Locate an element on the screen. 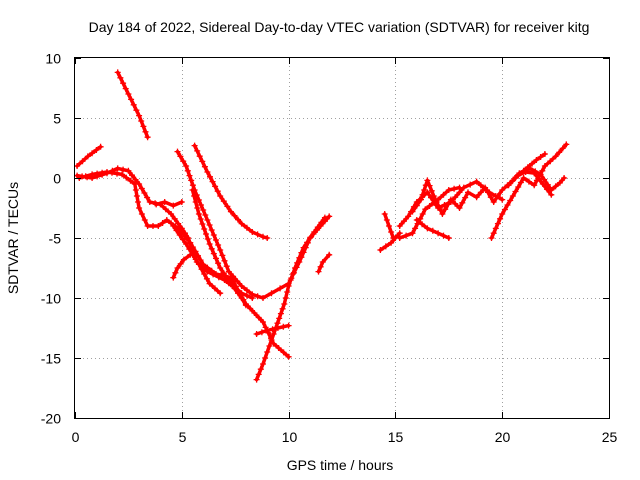  x-axis-tick-labels: 0 5 10 15 20 25 is located at coordinates (345, 437).